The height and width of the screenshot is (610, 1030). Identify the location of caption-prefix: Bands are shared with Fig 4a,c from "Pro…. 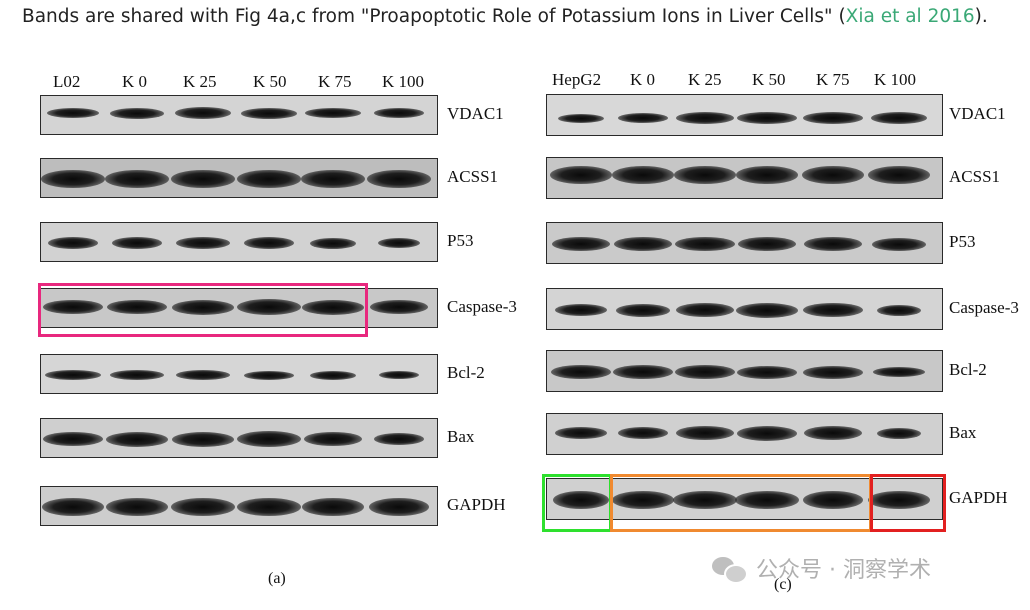
(434, 16).